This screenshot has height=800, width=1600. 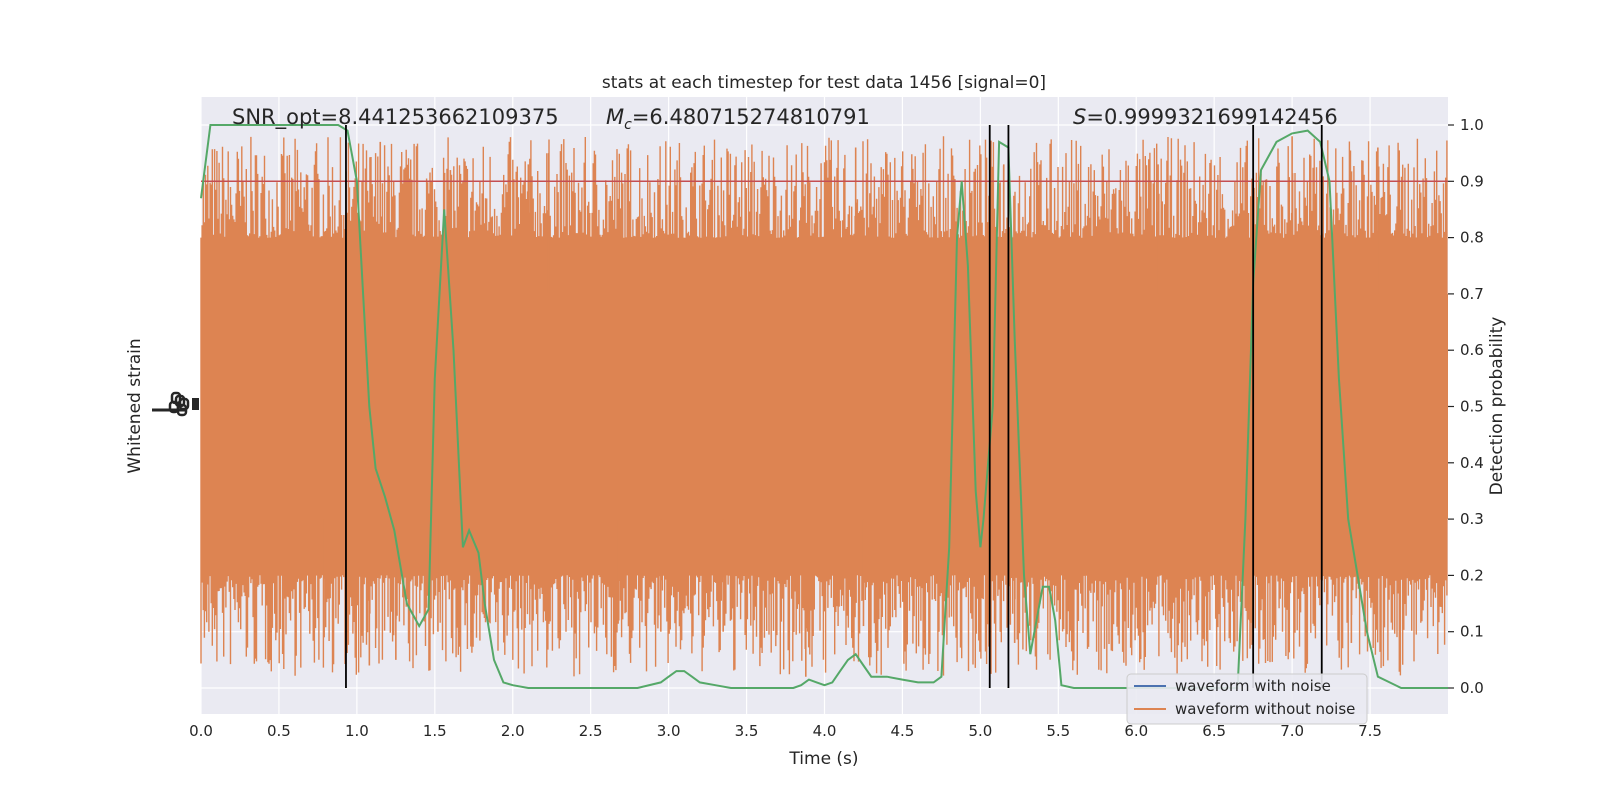 What do you see at coordinates (357, 731) in the screenshot?
I see `x-tick-label-2: 1.0` at bounding box center [357, 731].